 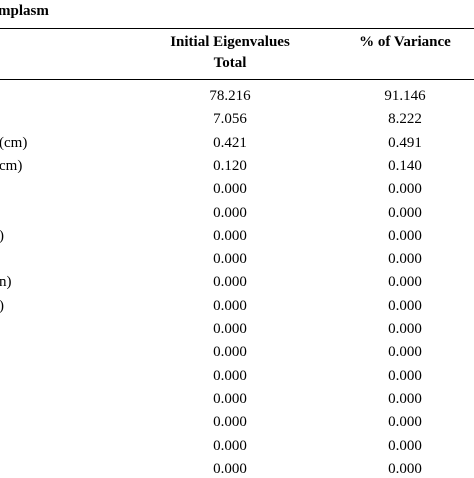 What do you see at coordinates (14, 142) in the screenshot?
I see `row-label: (cm)` at bounding box center [14, 142].